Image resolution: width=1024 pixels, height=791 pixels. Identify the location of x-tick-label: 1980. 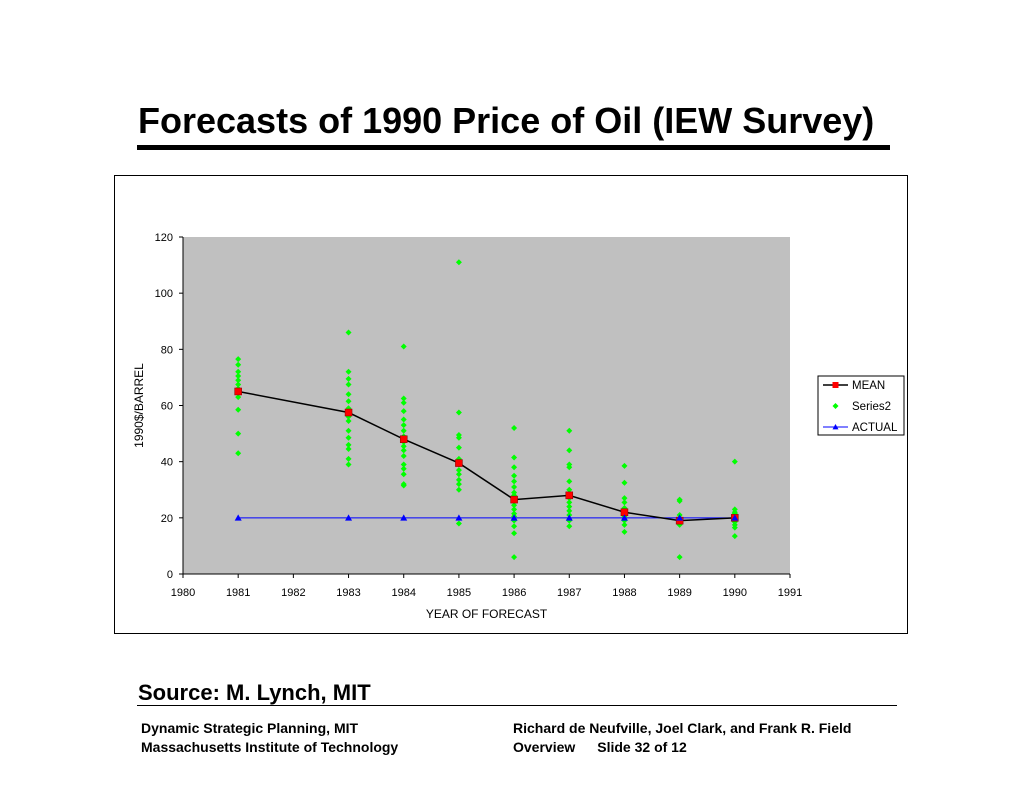
(183, 593).